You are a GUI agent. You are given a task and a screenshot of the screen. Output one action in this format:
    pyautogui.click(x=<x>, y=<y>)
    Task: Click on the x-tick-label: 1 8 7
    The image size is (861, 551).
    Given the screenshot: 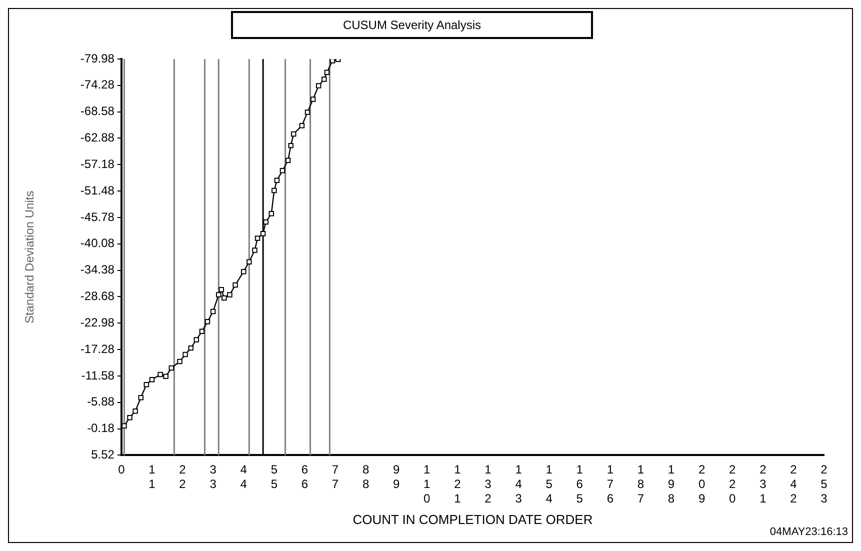 What is the action you would take?
    pyautogui.click(x=640, y=484)
    